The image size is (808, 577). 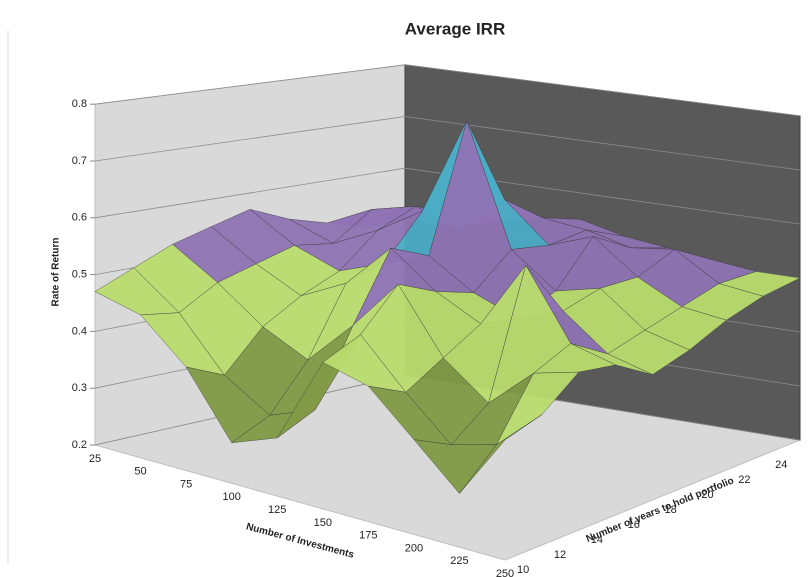 What do you see at coordinates (781, 465) in the screenshot?
I see `y-tick-label: 24` at bounding box center [781, 465].